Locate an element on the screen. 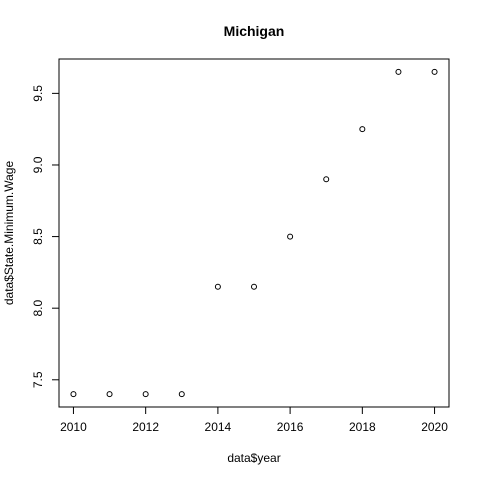 The image size is (480, 480). x-axis-label: data$year is located at coordinates (253, 458).